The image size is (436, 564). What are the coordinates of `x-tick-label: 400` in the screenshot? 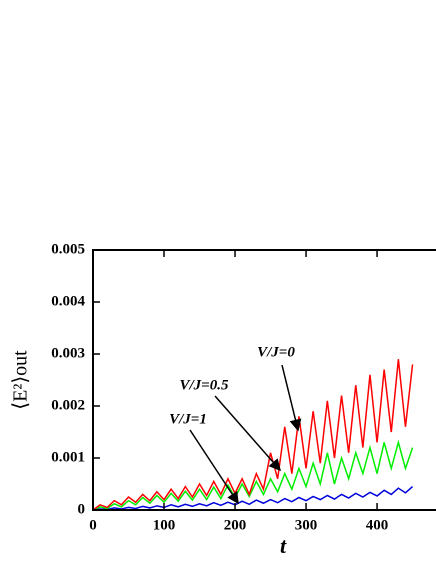 It's located at (377, 525).